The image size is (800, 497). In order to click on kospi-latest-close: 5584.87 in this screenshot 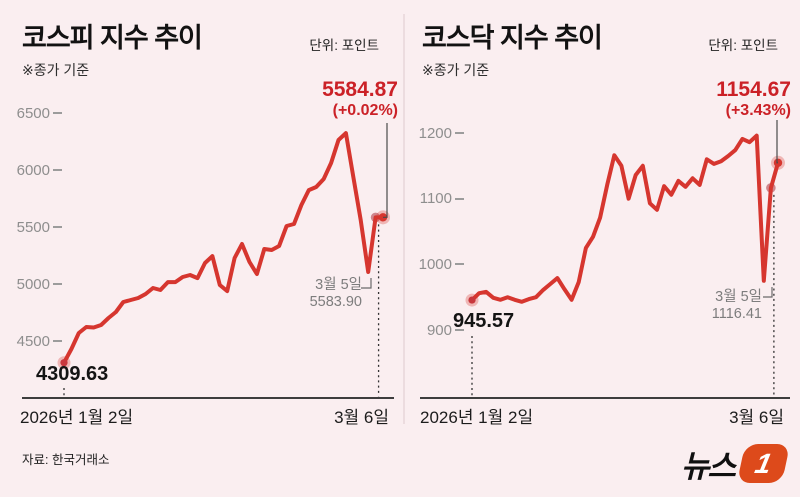, I will do `click(360, 89)`.